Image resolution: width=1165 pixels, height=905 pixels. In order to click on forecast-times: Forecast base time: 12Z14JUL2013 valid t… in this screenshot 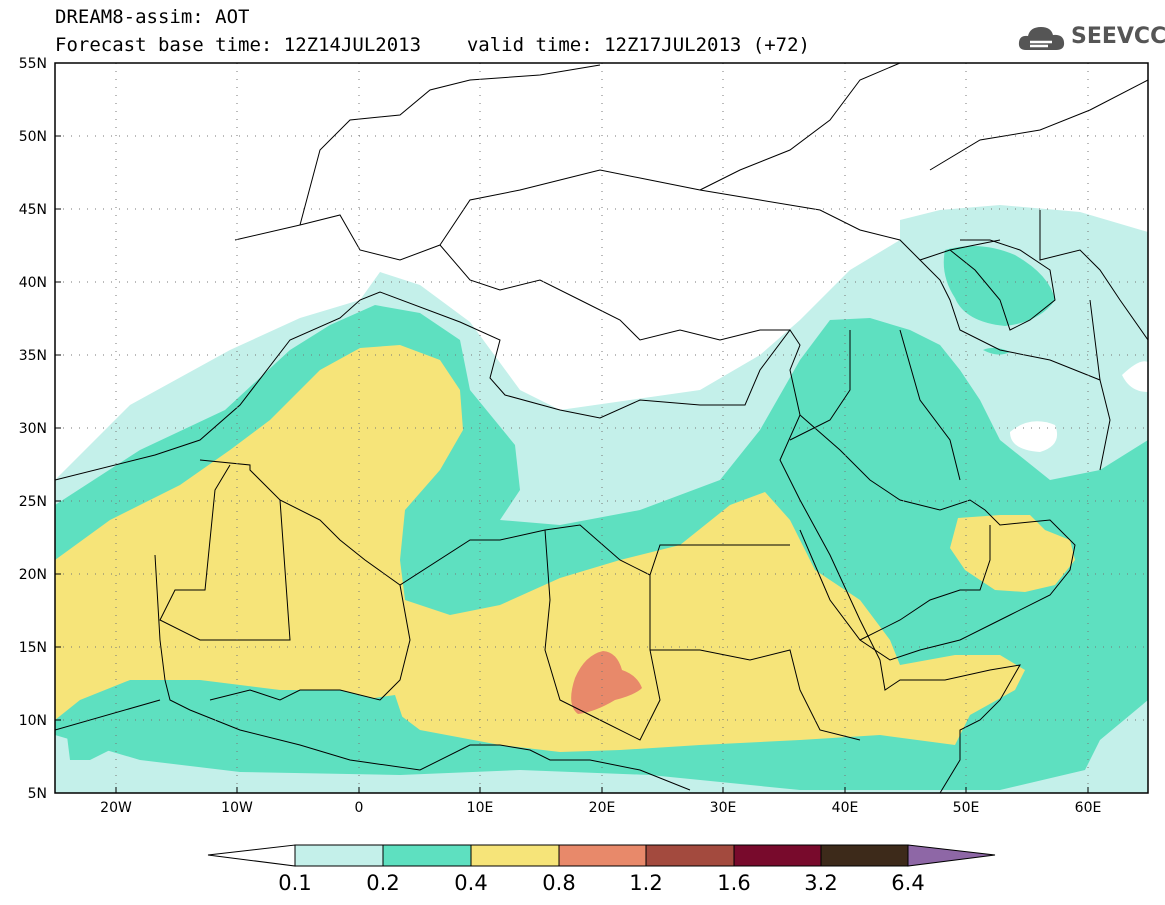, I will do `click(432, 45)`.